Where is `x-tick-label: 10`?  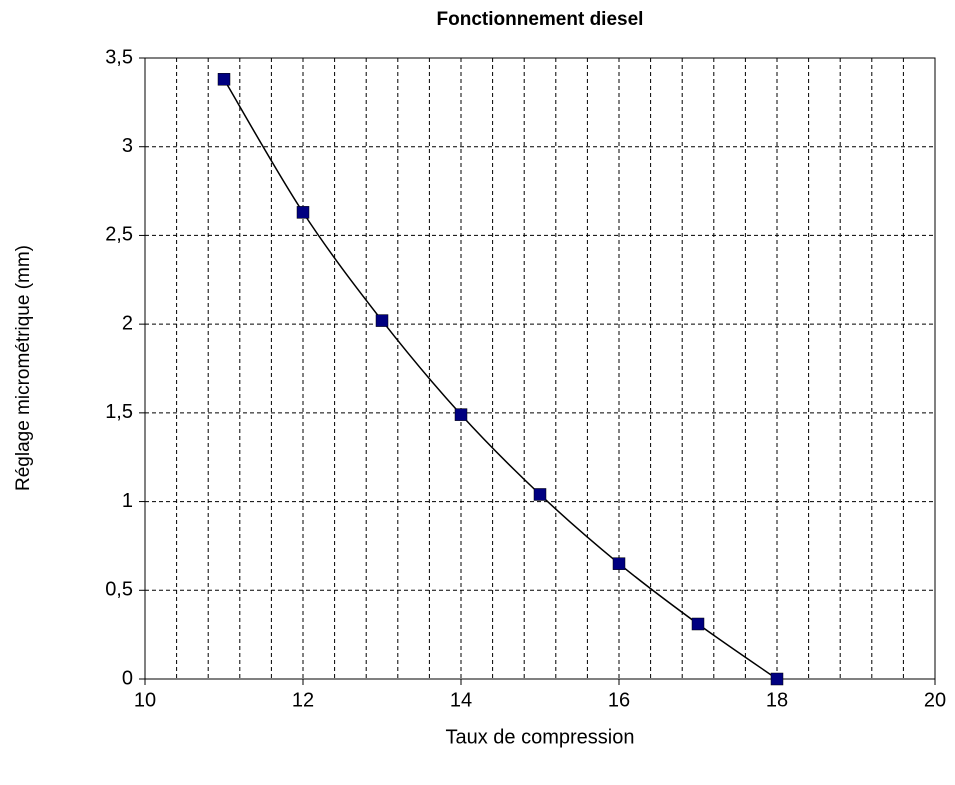
x-tick-label: 10 is located at coordinates (145, 700).